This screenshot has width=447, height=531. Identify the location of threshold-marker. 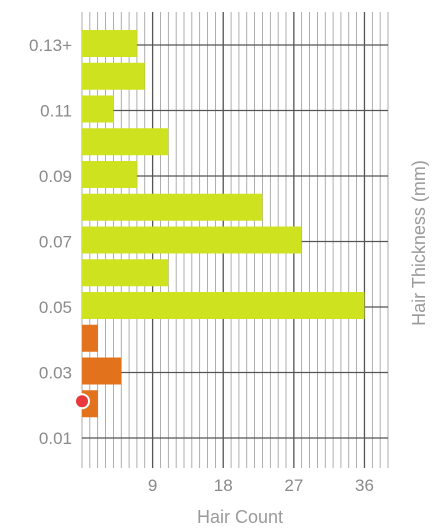
(82, 401).